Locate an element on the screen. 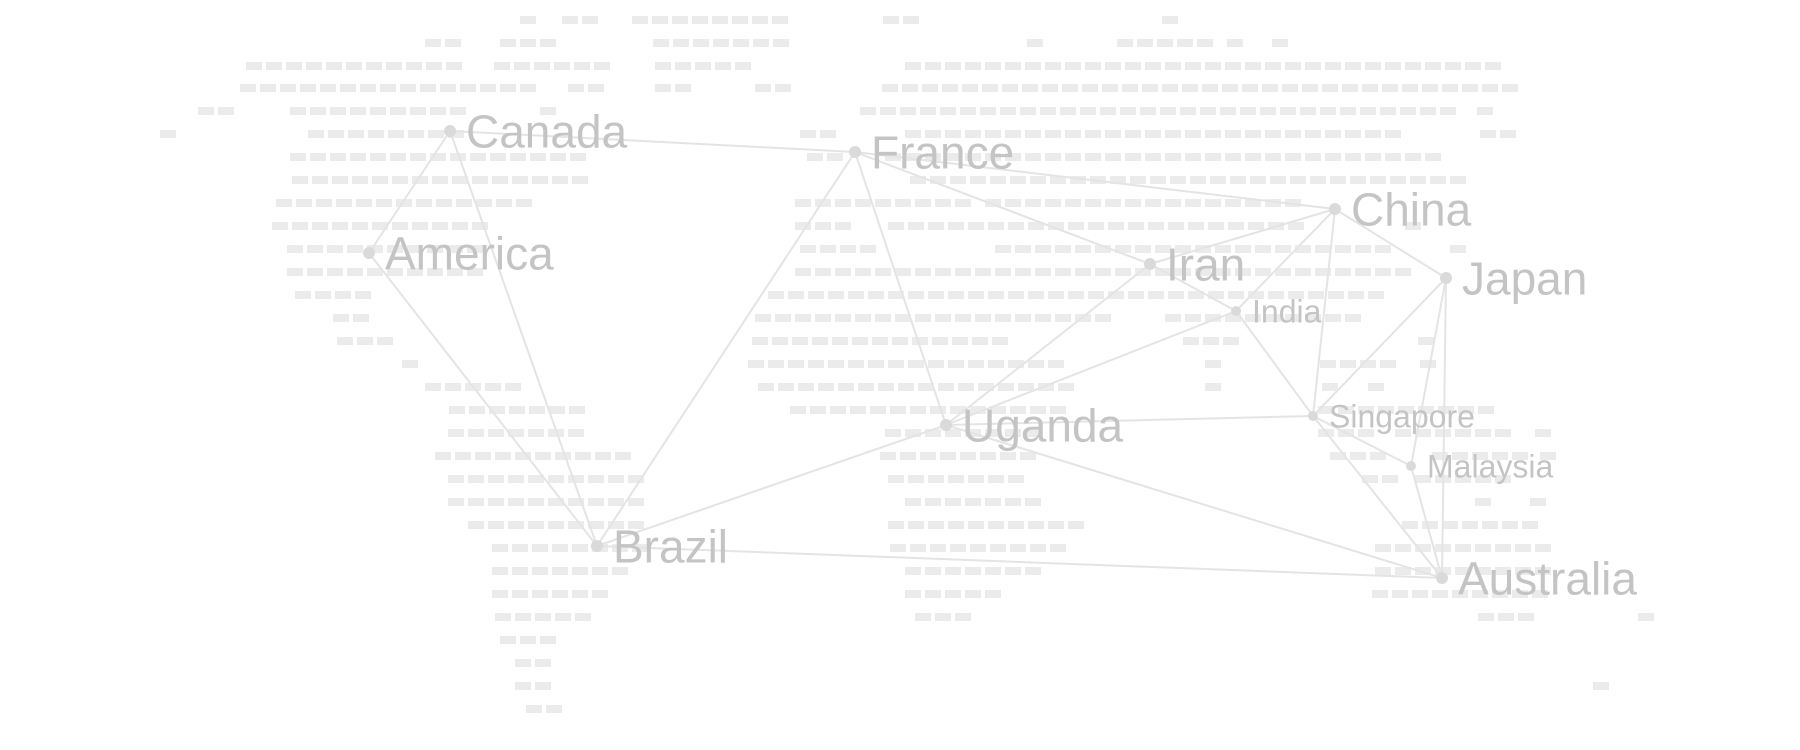 This screenshot has width=1800, height=750. connection-line-iran-india is located at coordinates (1193, 287).